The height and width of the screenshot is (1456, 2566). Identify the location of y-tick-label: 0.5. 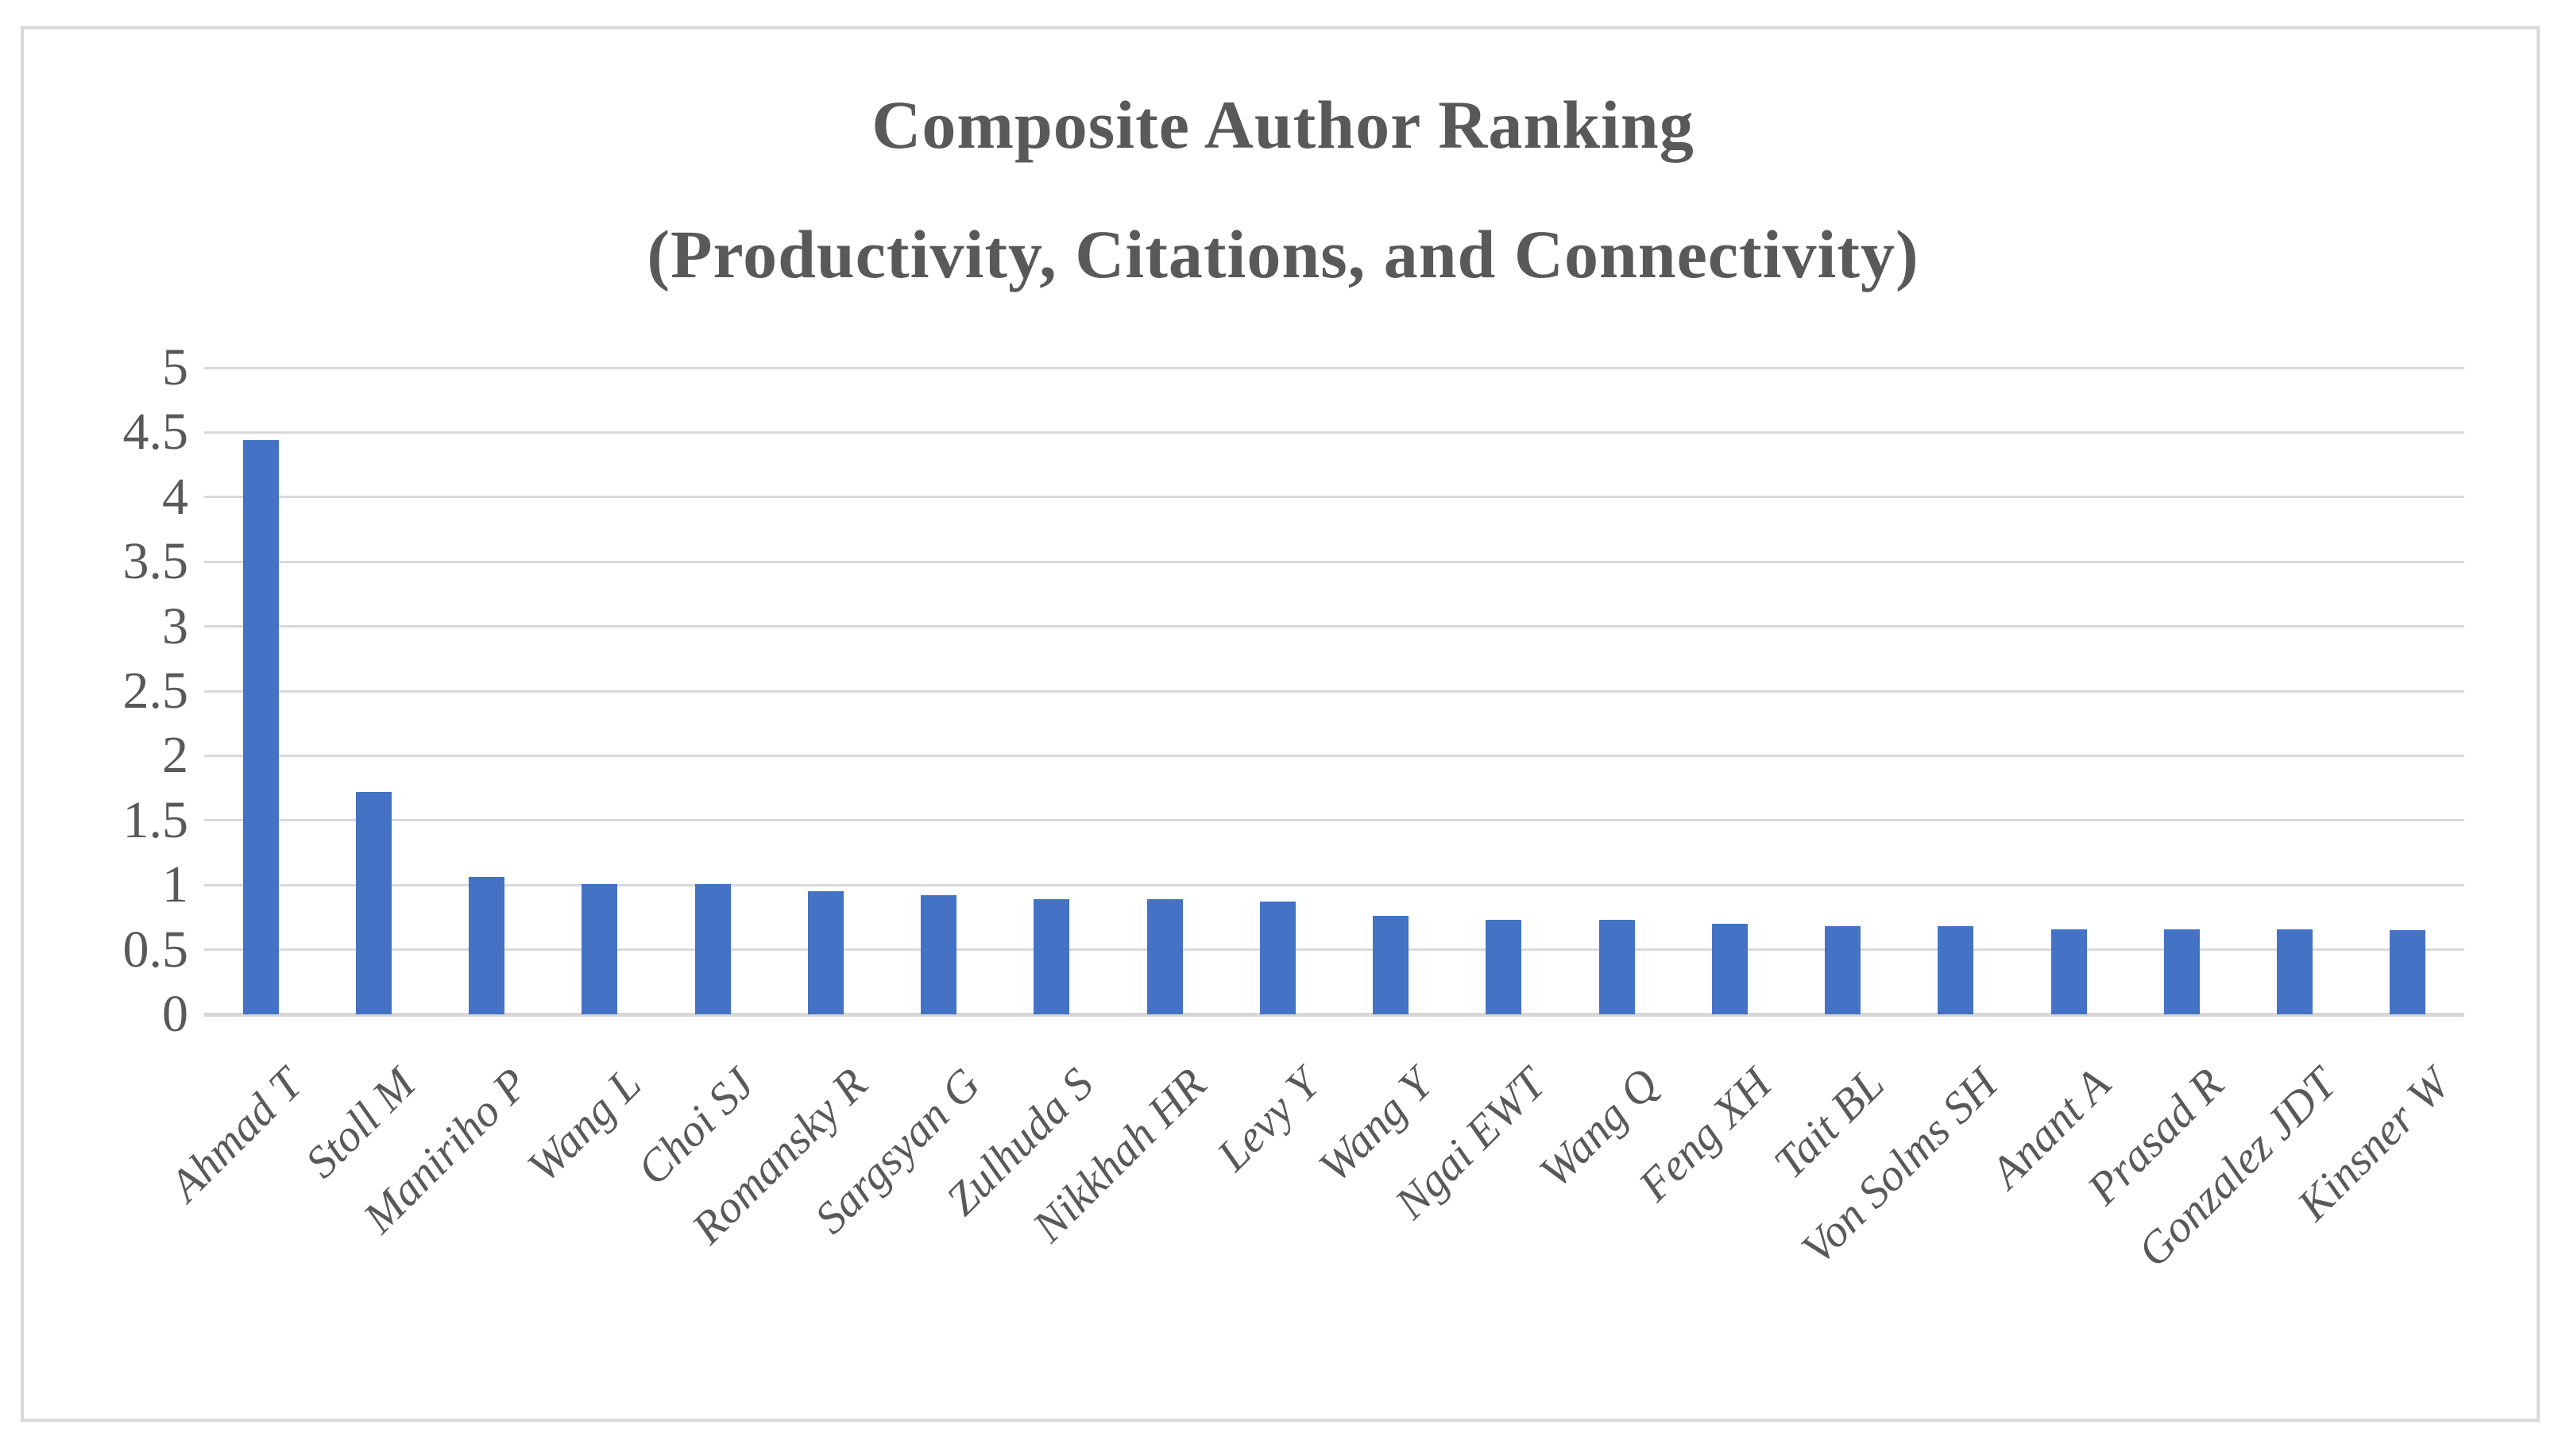
(155, 949).